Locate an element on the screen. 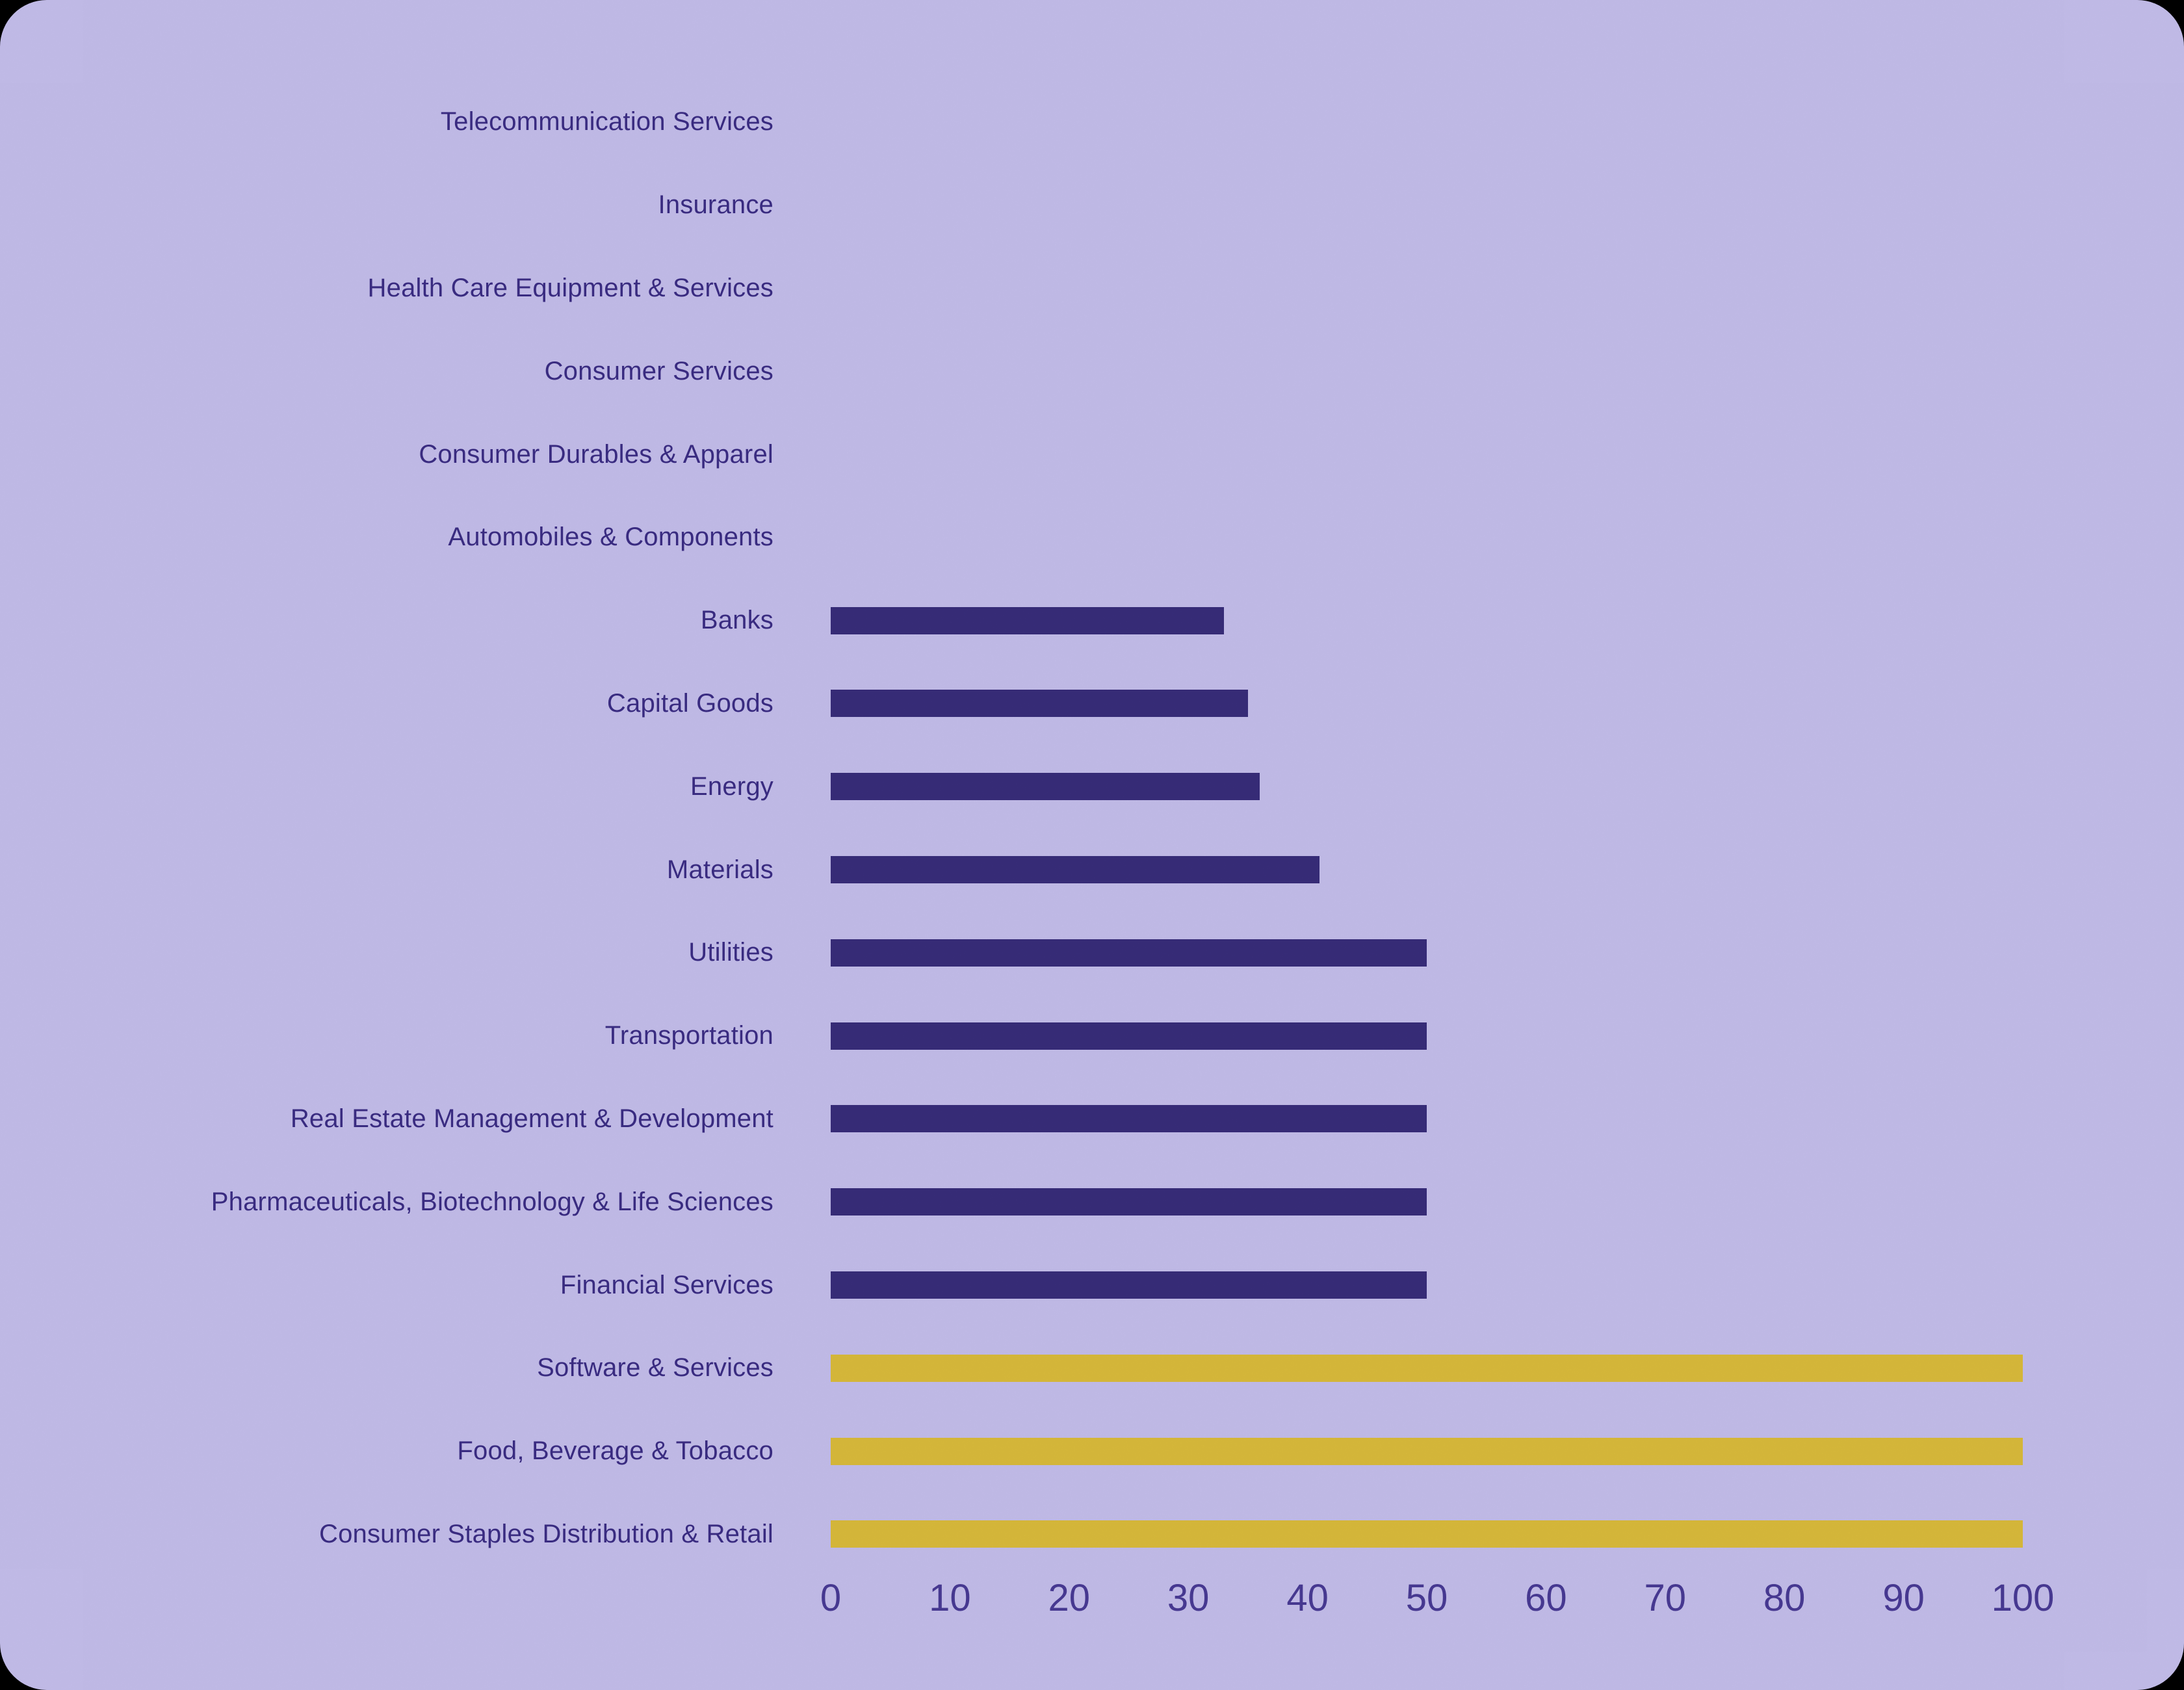  chart-row: Financial Services is located at coordinates (1092, 1285).